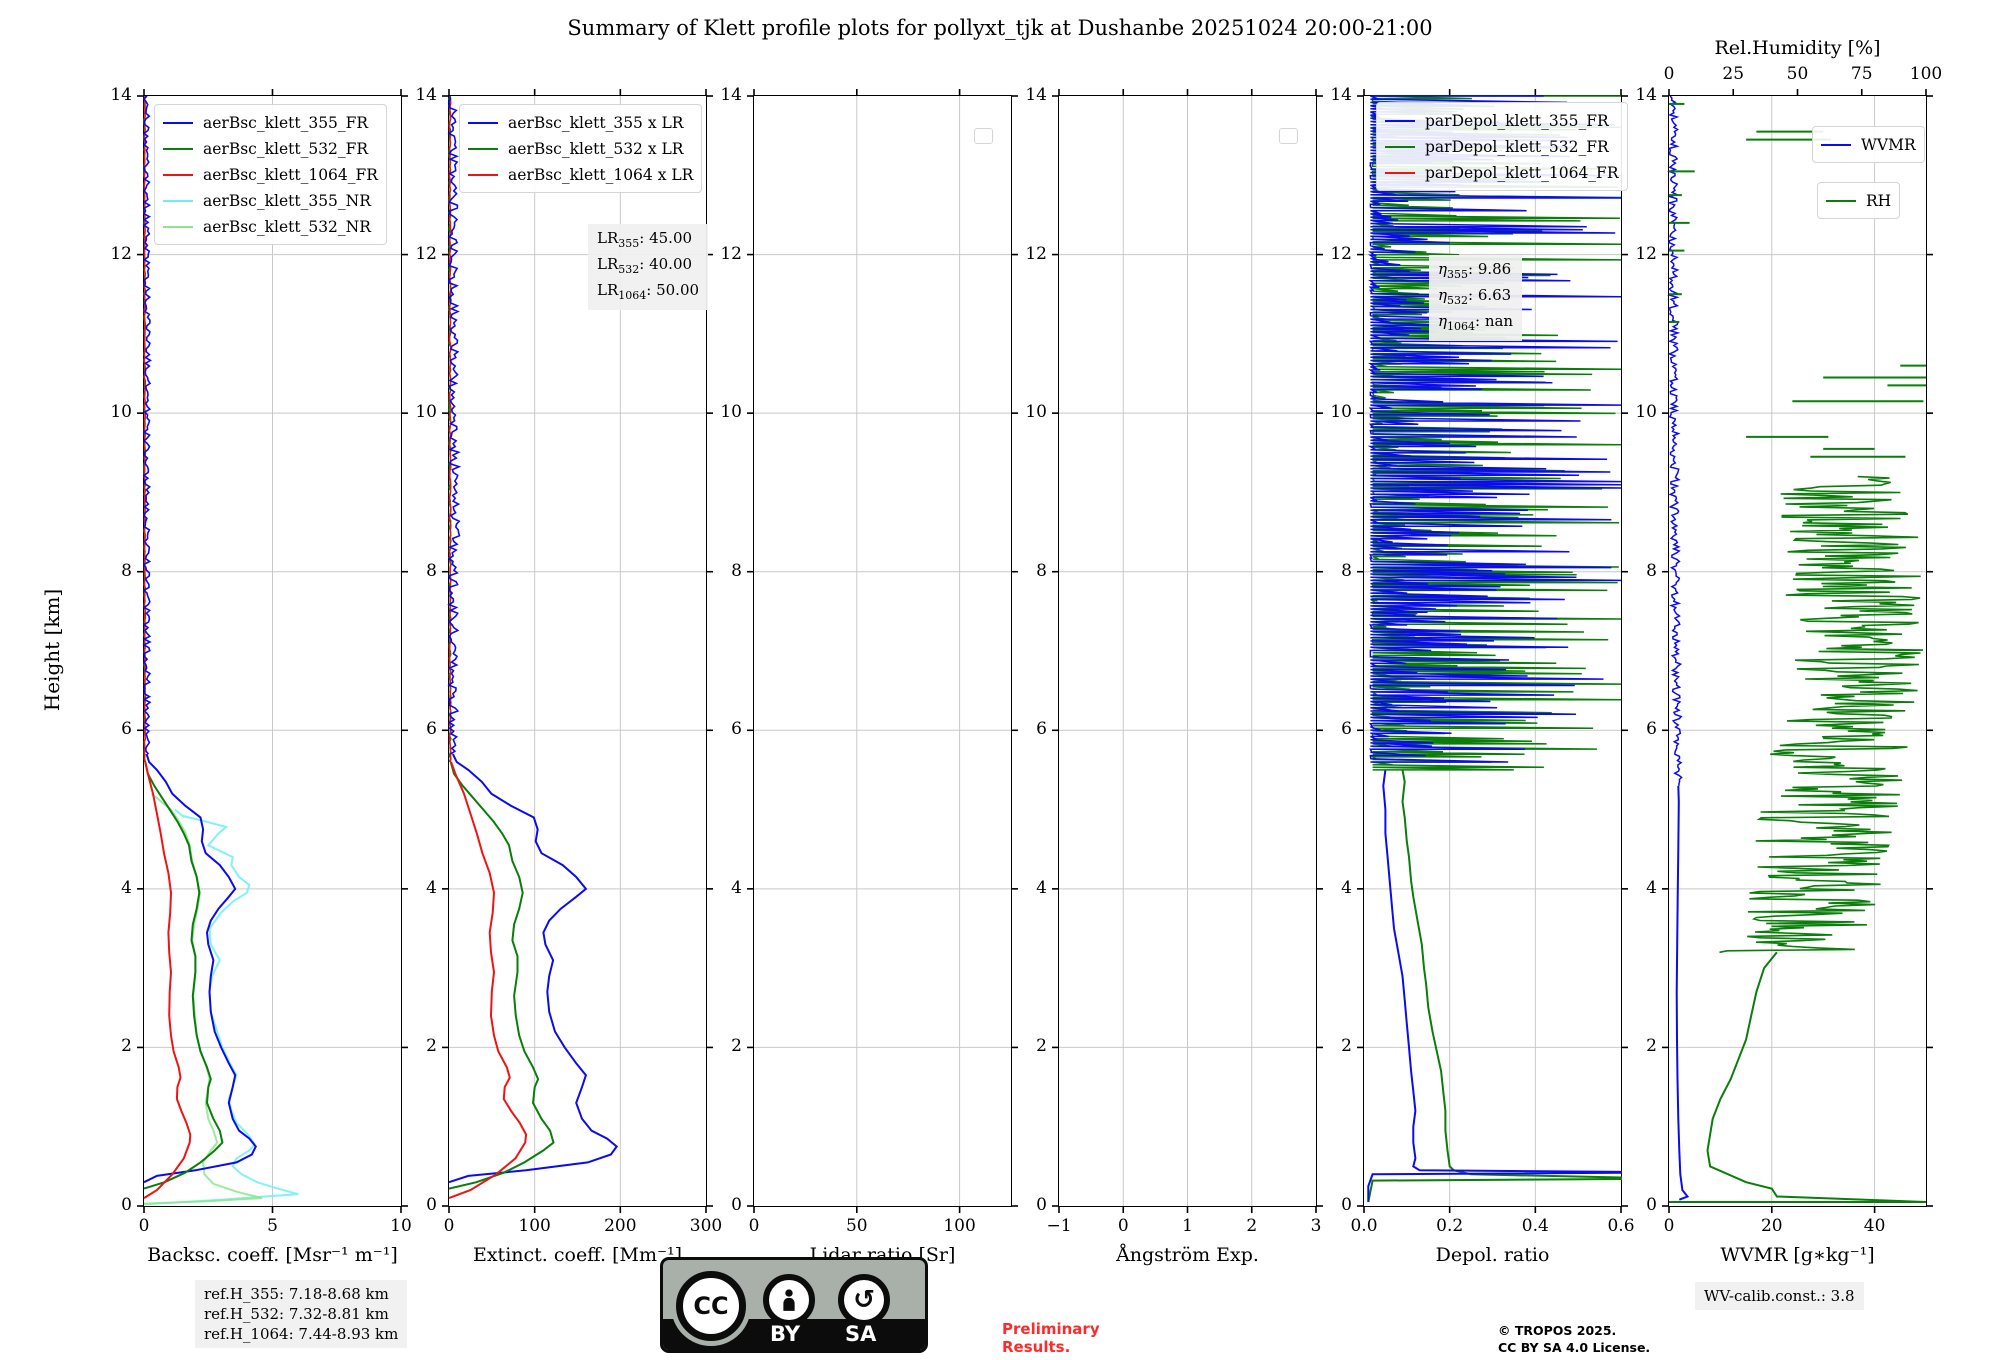  Describe the element at coordinates (580, 175) in the screenshot. I see `legend-entry: aerBsc_klett_1064 x LR` at that location.